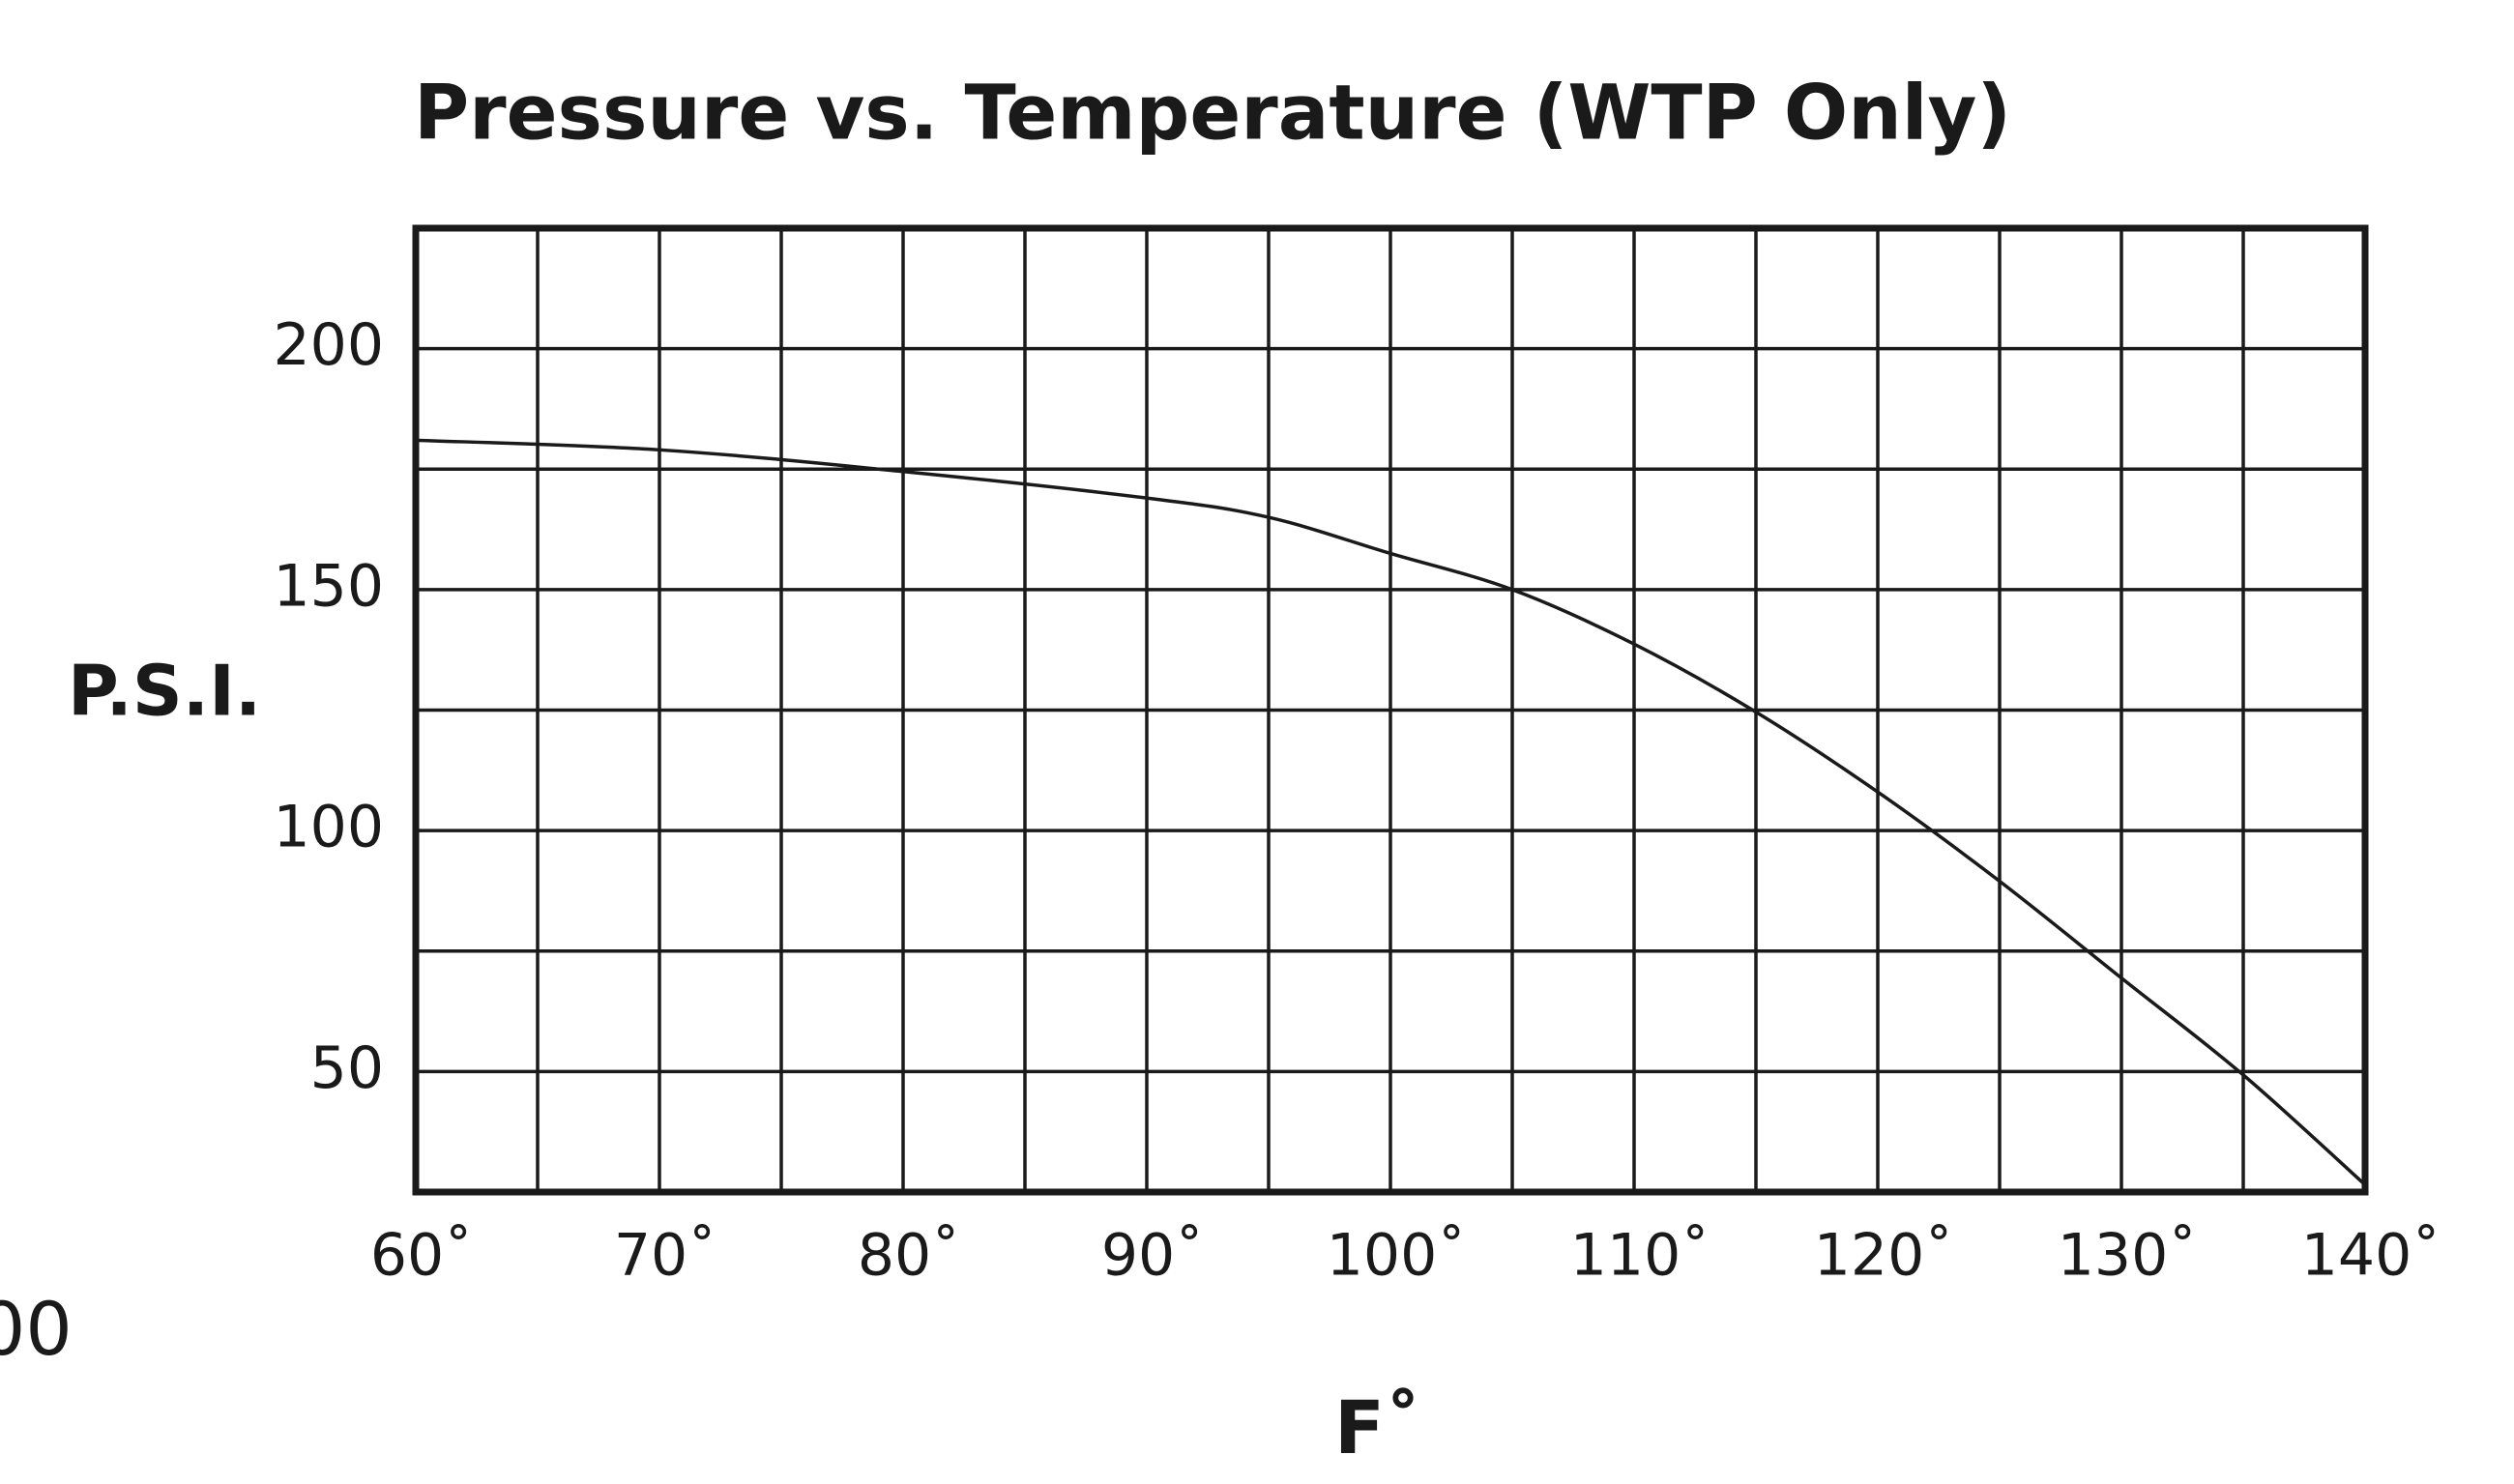 This screenshot has width=2514, height=1484. Describe the element at coordinates (1212, 113) in the screenshot. I see `chart-title: Pressure vs. Temperature (WTP Only)` at that location.